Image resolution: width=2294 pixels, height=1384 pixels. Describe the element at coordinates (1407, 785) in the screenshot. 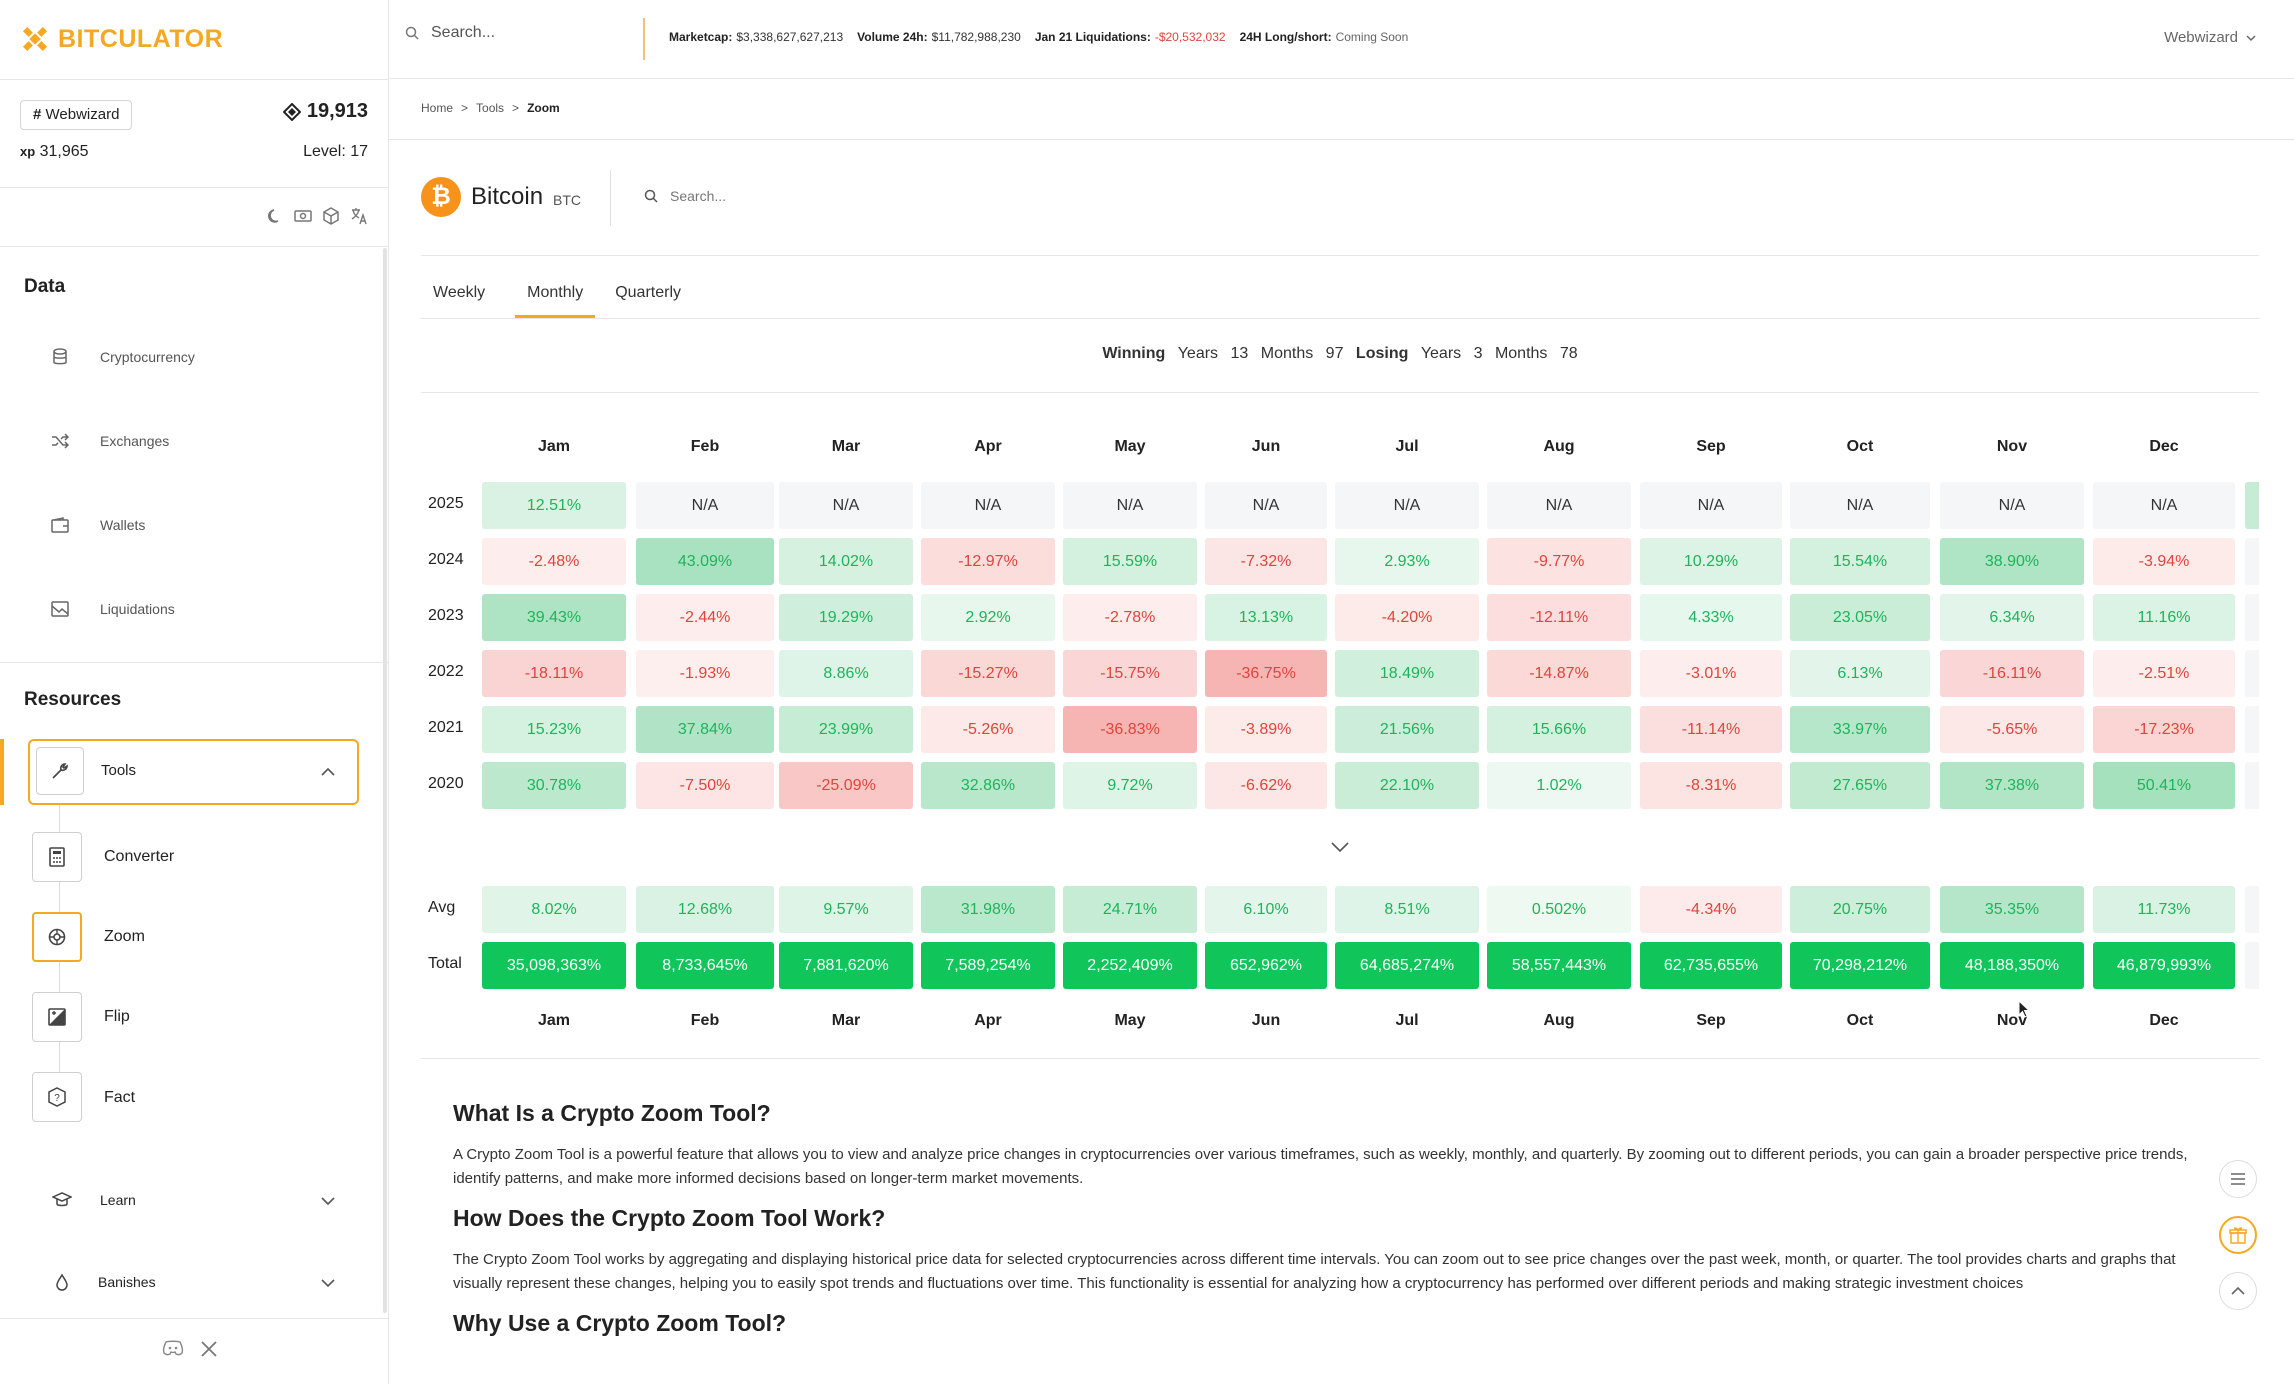

I see `heatmap-cell: 22.10%` at that location.